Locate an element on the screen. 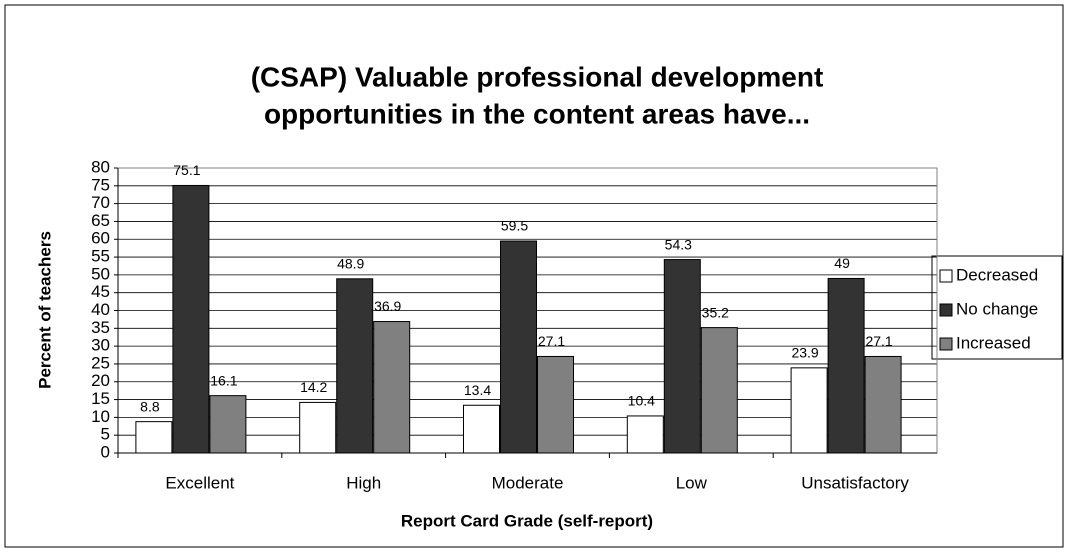 The width and height of the screenshot is (1070, 555). x-tick-label: Unsatisfactory is located at coordinates (855, 482).